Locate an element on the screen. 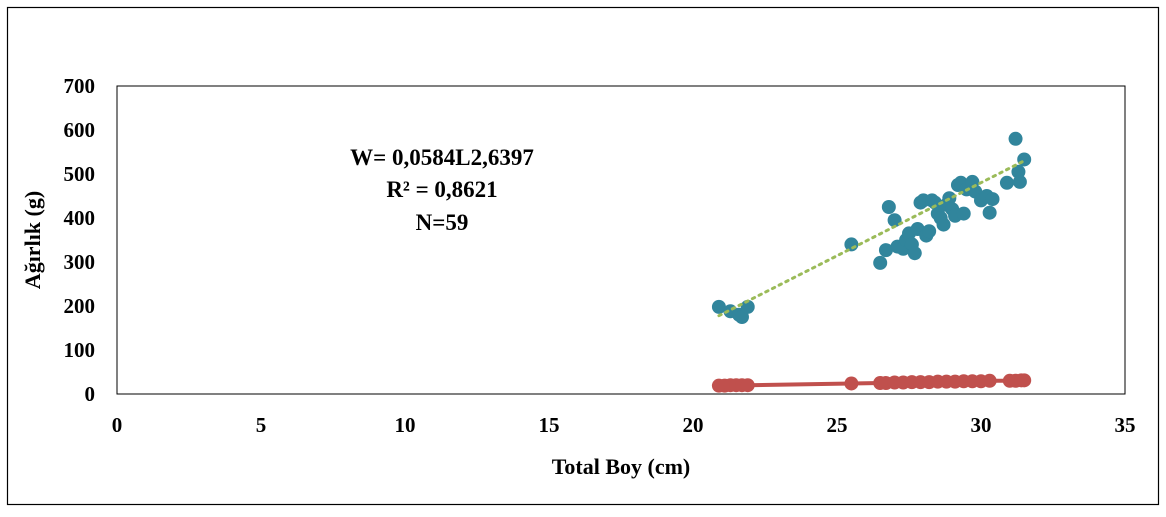 This screenshot has height=517, width=1166. y-tick-label: 500 is located at coordinates (80, 174).